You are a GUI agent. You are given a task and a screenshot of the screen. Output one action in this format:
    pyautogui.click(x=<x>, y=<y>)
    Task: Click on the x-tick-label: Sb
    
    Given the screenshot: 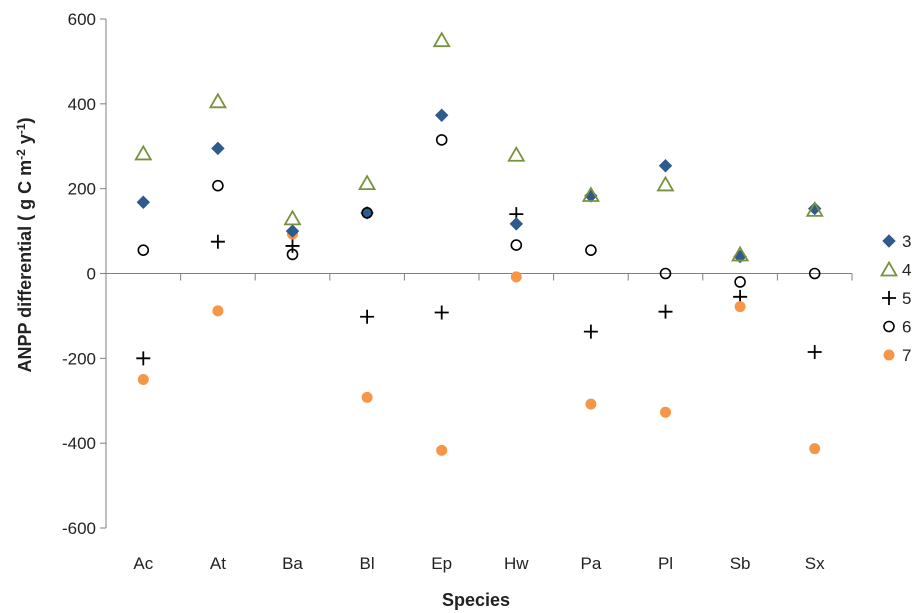 What is the action you would take?
    pyautogui.click(x=740, y=563)
    